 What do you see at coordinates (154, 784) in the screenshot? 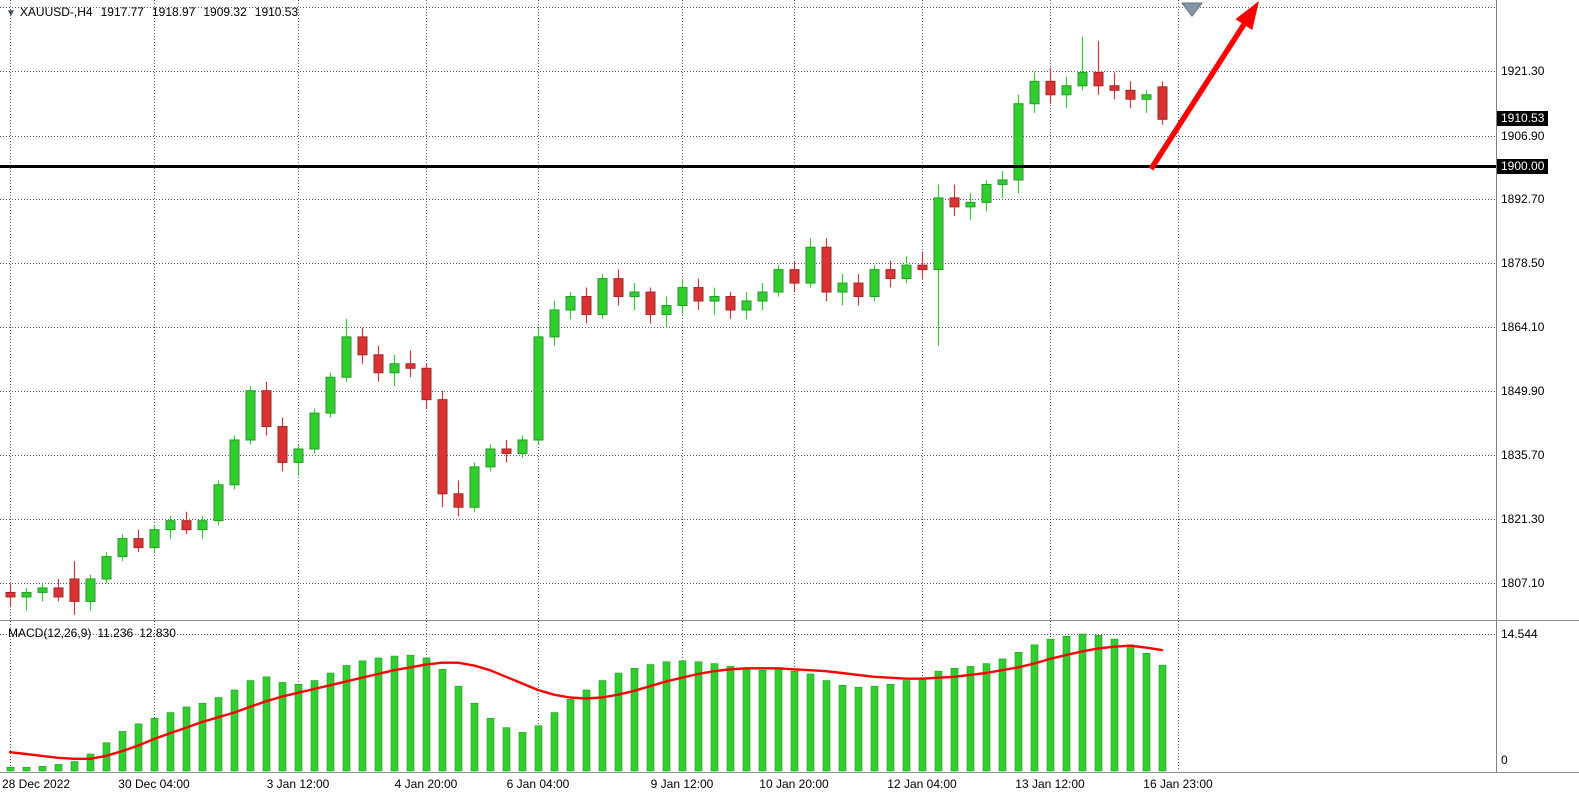
I see `time-label: 30 Dec 04:00` at bounding box center [154, 784].